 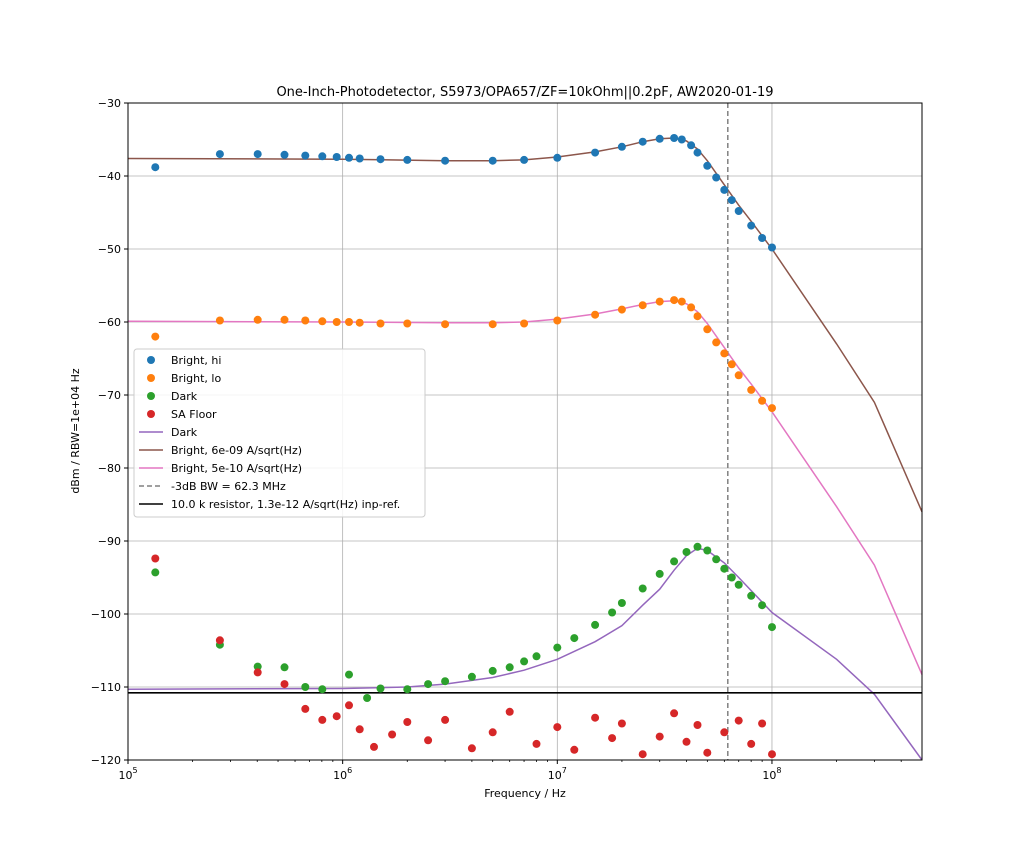 What do you see at coordinates (525, 793) in the screenshot?
I see `x-axis-title: Frequency / Hz` at bounding box center [525, 793].